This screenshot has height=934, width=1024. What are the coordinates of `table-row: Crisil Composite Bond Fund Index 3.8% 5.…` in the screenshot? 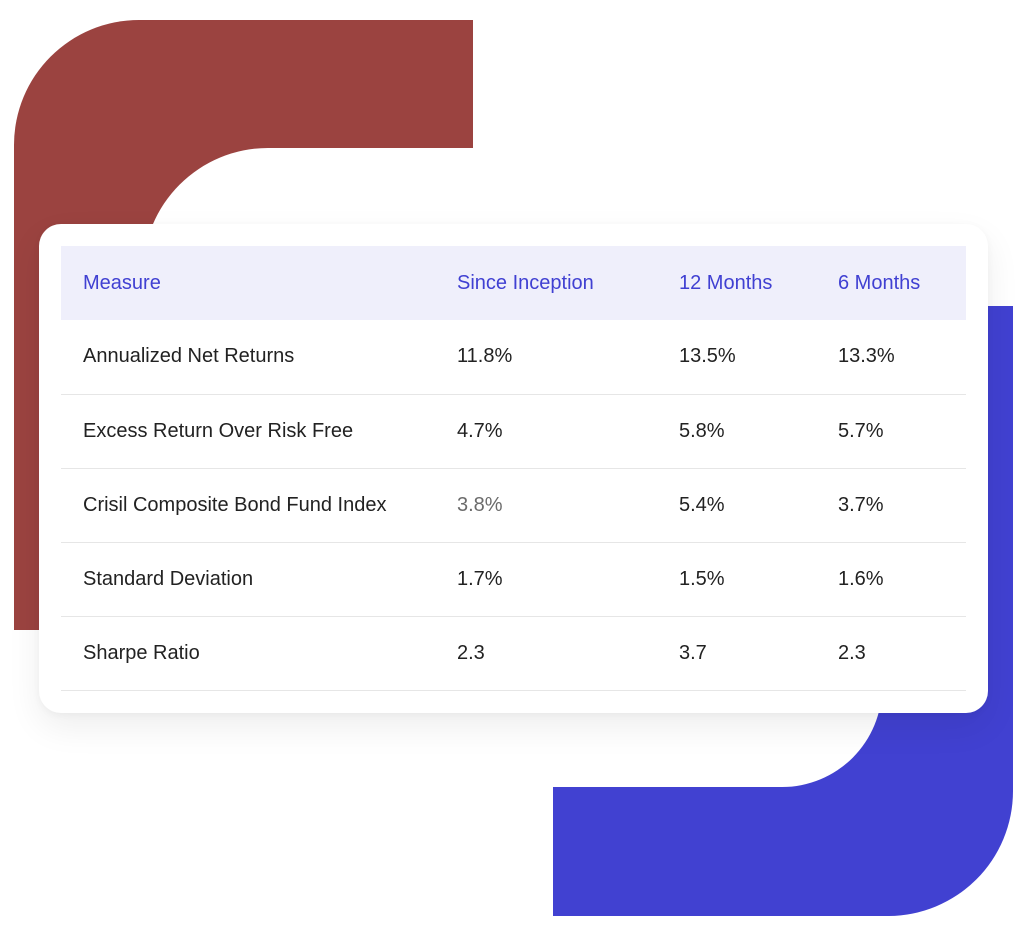 It's located at (513, 505).